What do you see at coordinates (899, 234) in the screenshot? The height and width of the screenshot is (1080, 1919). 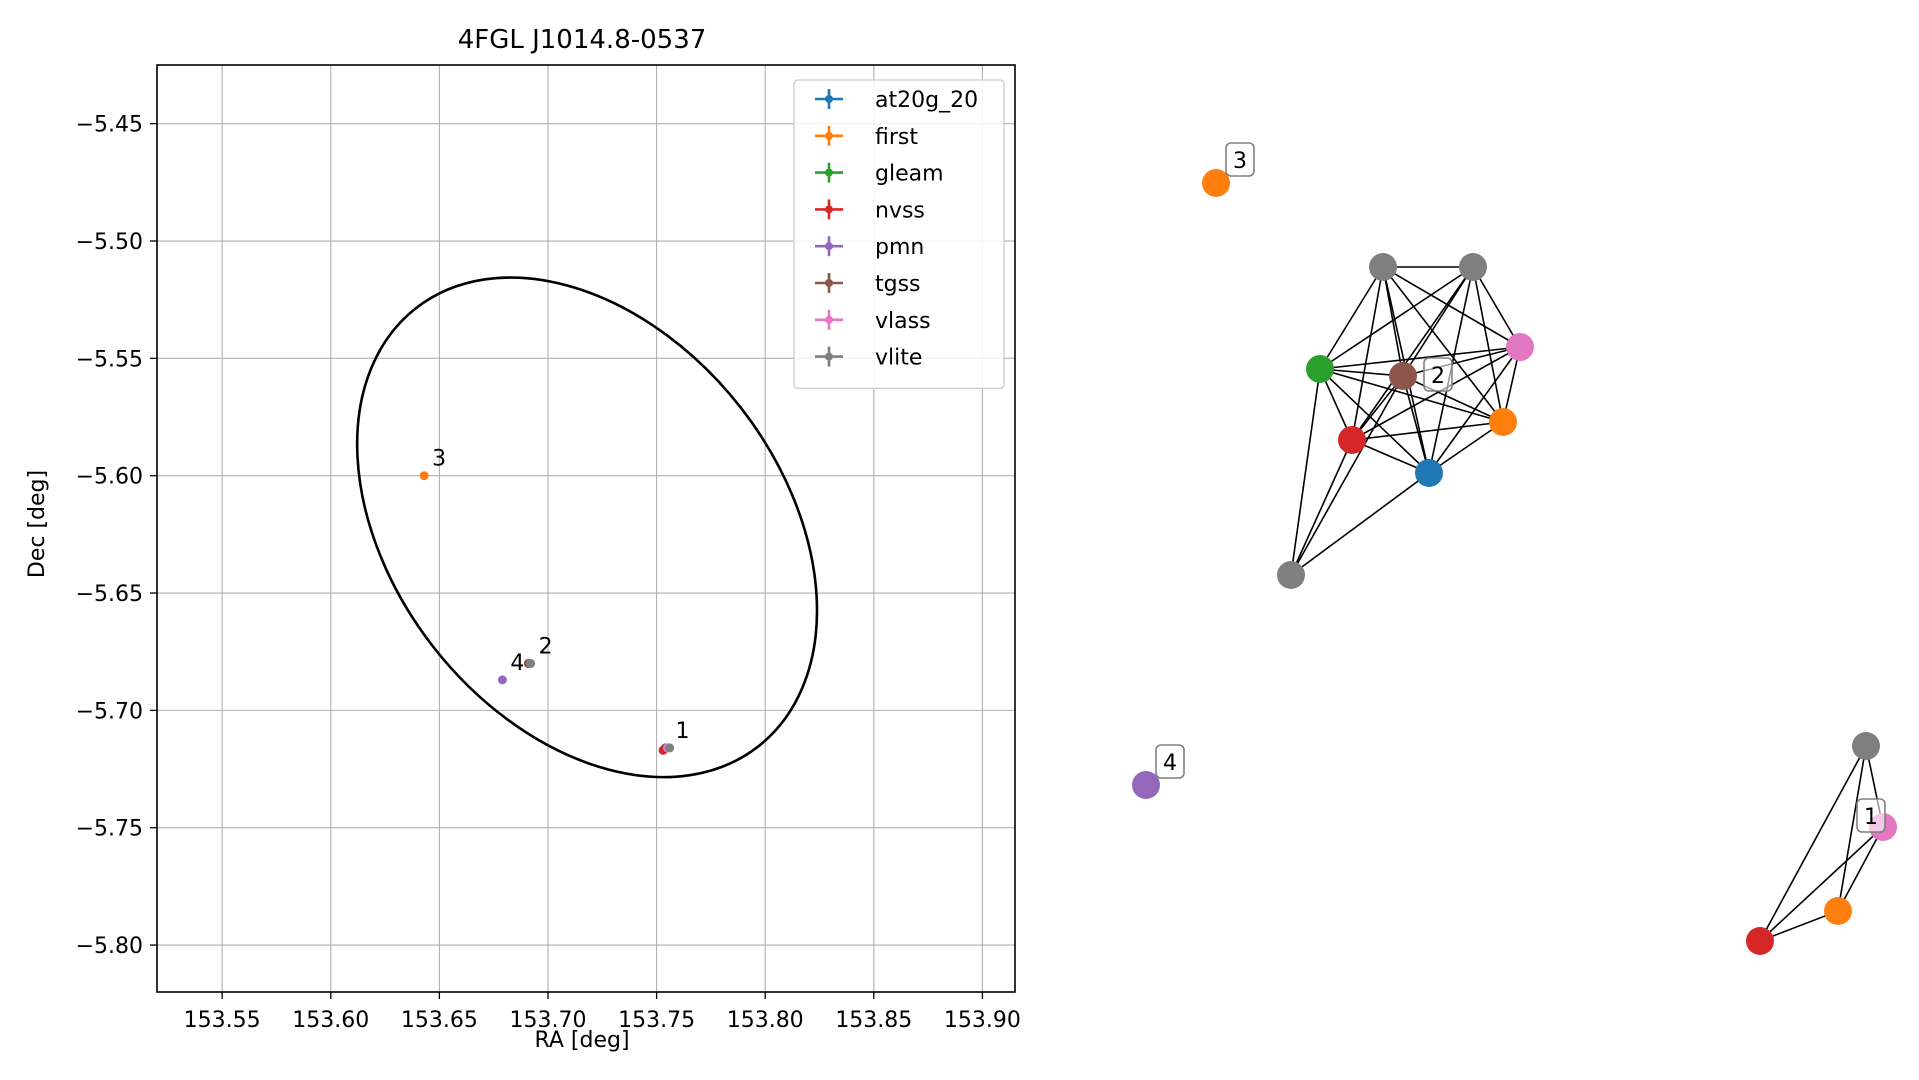 I see `legend-box` at bounding box center [899, 234].